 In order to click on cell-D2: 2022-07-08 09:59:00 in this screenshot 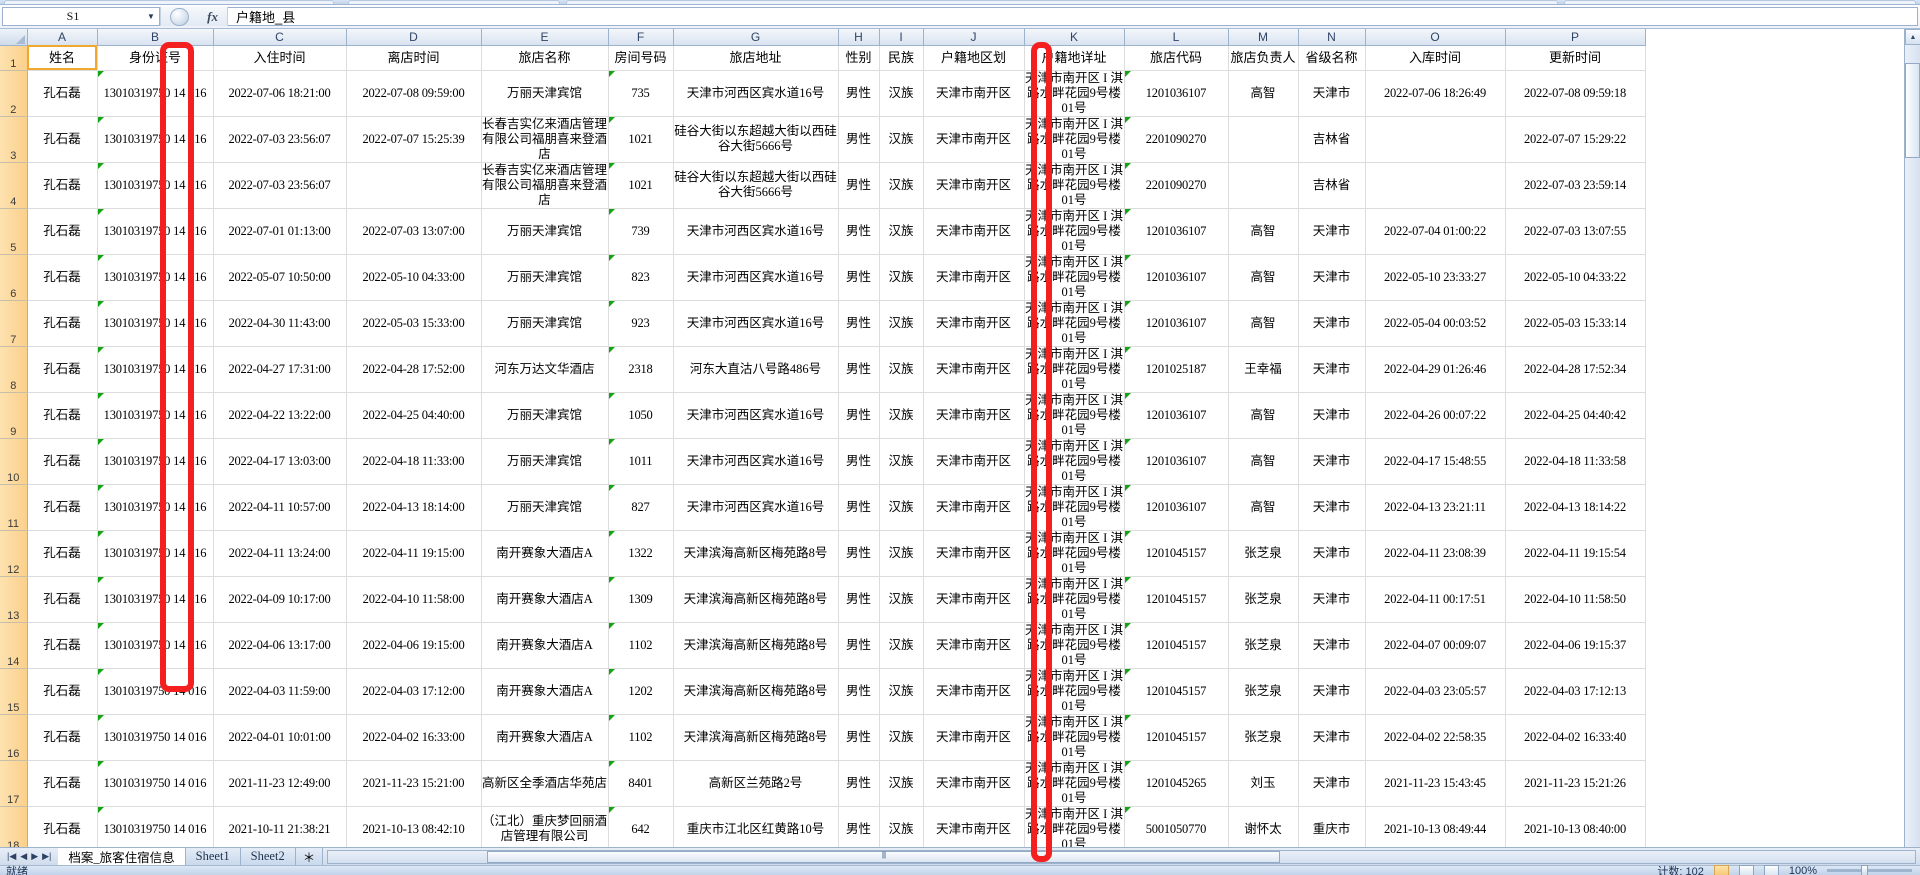, I will do `click(414, 93)`.